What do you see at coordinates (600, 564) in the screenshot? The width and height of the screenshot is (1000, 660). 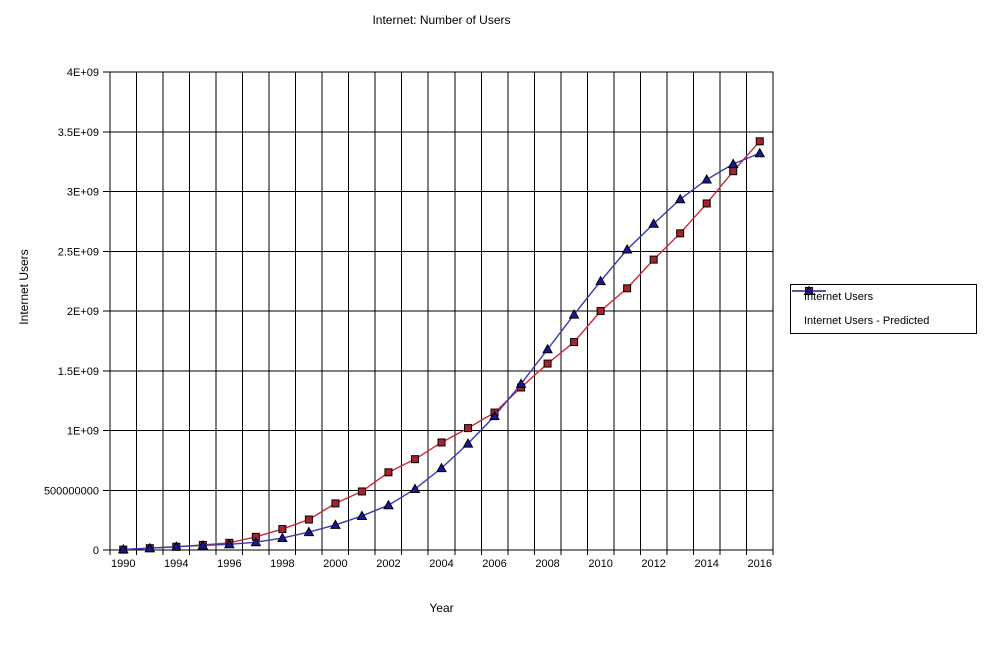 I see `x-tick-label: 2010` at bounding box center [600, 564].